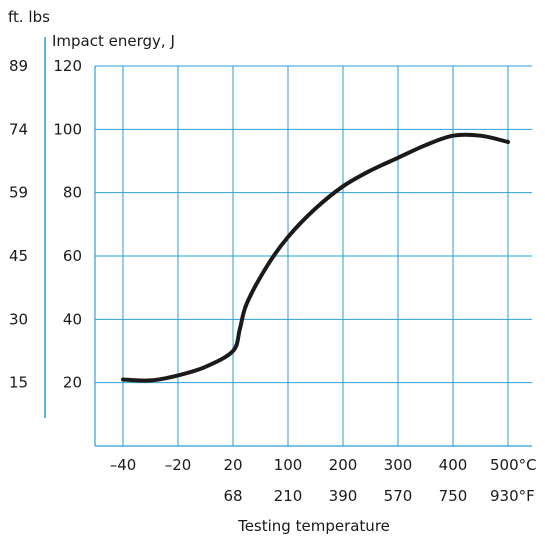  I want to click on secondary-y-tick-label: 45, so click(18, 256).